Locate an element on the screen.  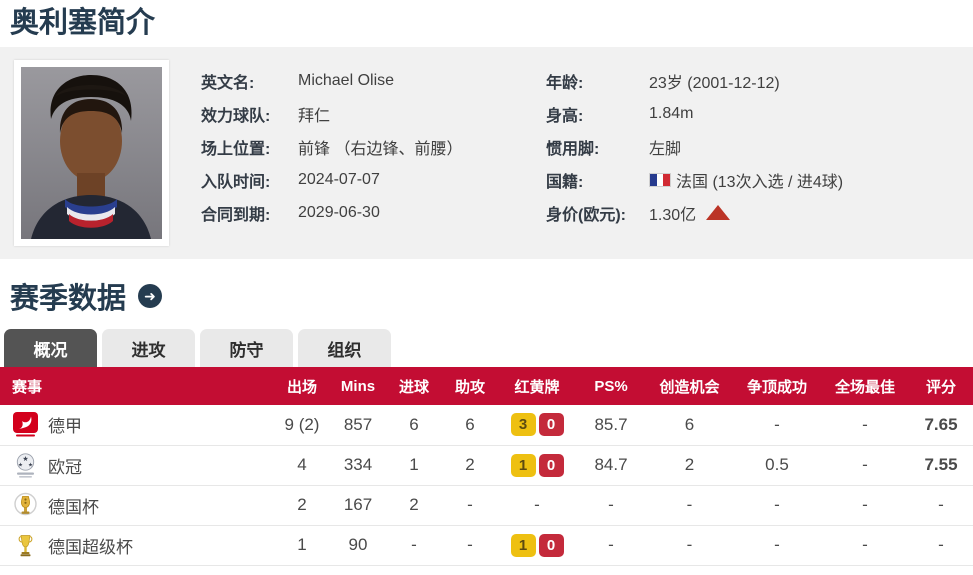
goals-cell: 2 is located at coordinates (414, 505).